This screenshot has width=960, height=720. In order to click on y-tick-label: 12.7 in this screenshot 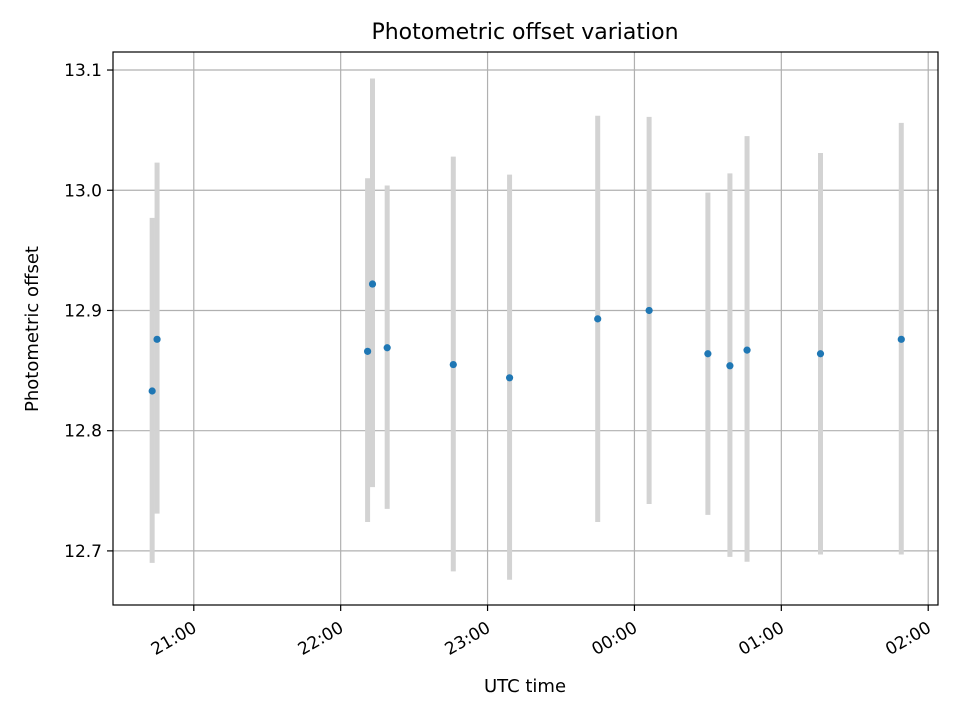, I will do `click(83, 552)`.